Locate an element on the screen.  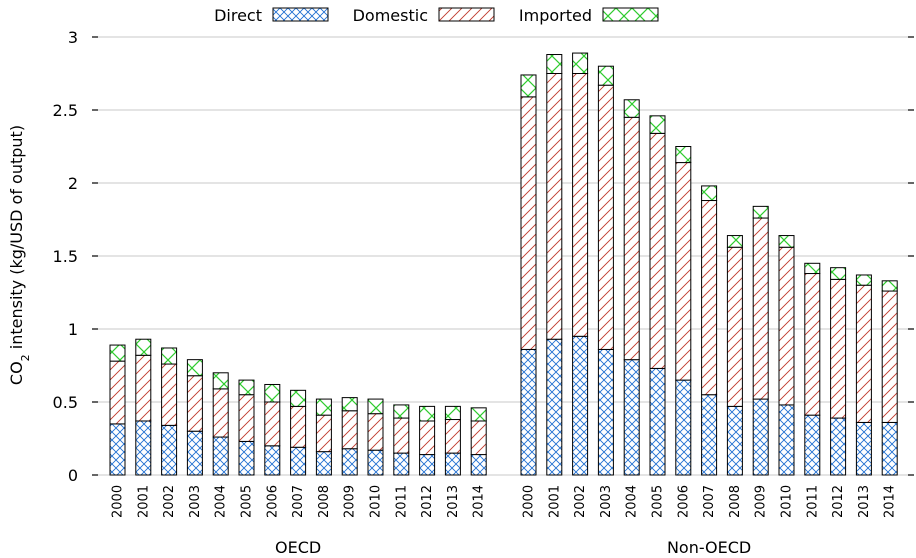
x-tick-label: 2007 is located at coordinates (298, 501).